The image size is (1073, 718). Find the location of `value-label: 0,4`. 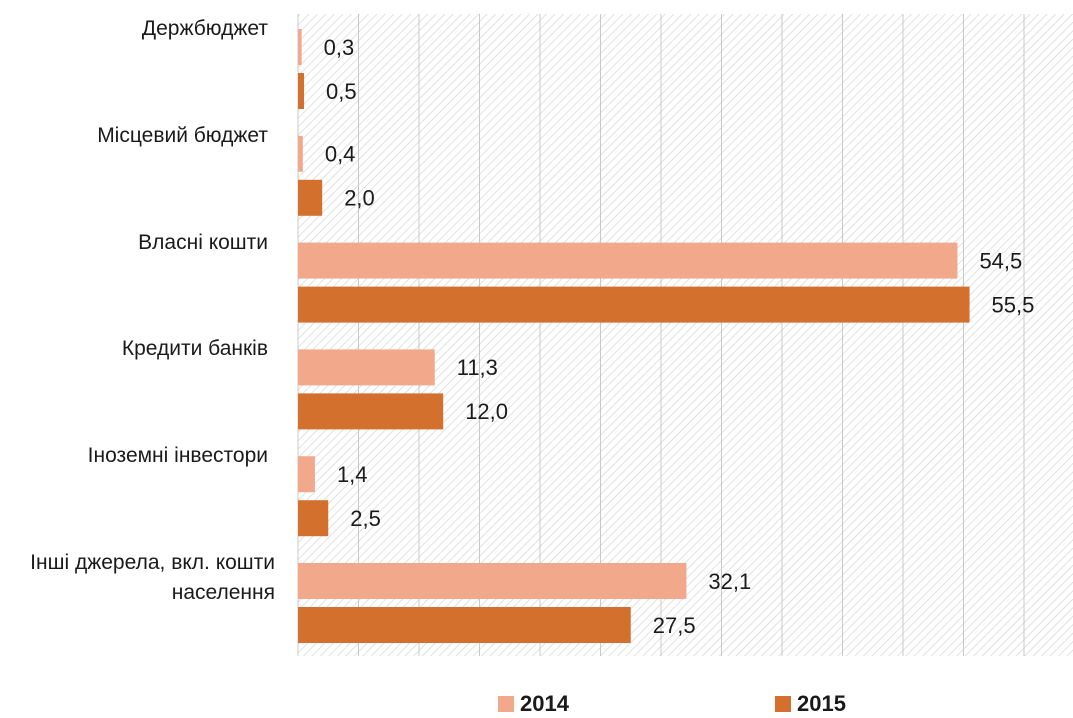

value-label: 0,4 is located at coordinates (340, 154).